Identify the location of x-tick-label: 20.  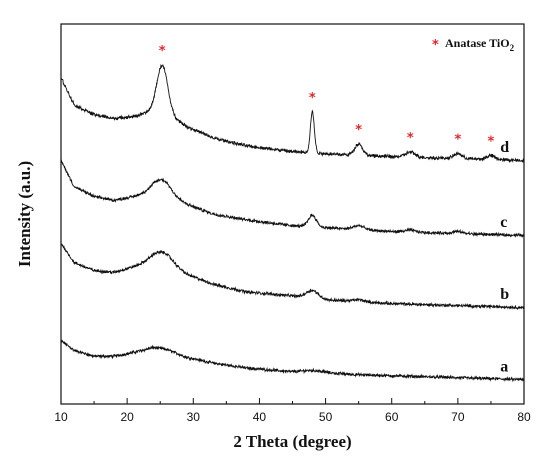
(127, 417).